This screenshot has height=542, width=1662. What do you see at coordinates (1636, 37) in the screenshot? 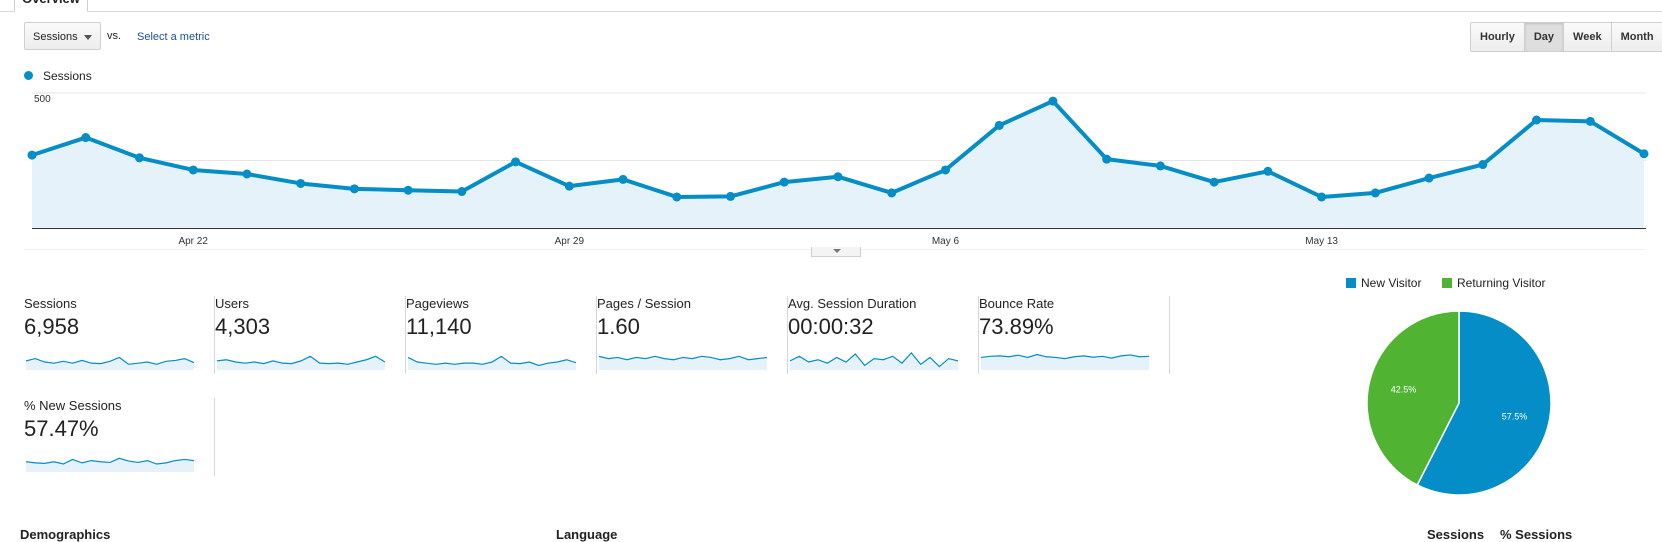
I see `month-button: Month` at bounding box center [1636, 37].